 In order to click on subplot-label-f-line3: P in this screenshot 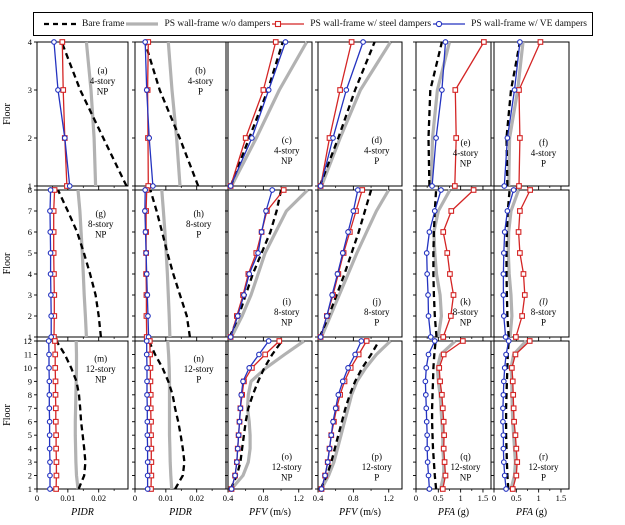, I will do `click(543, 164)`.